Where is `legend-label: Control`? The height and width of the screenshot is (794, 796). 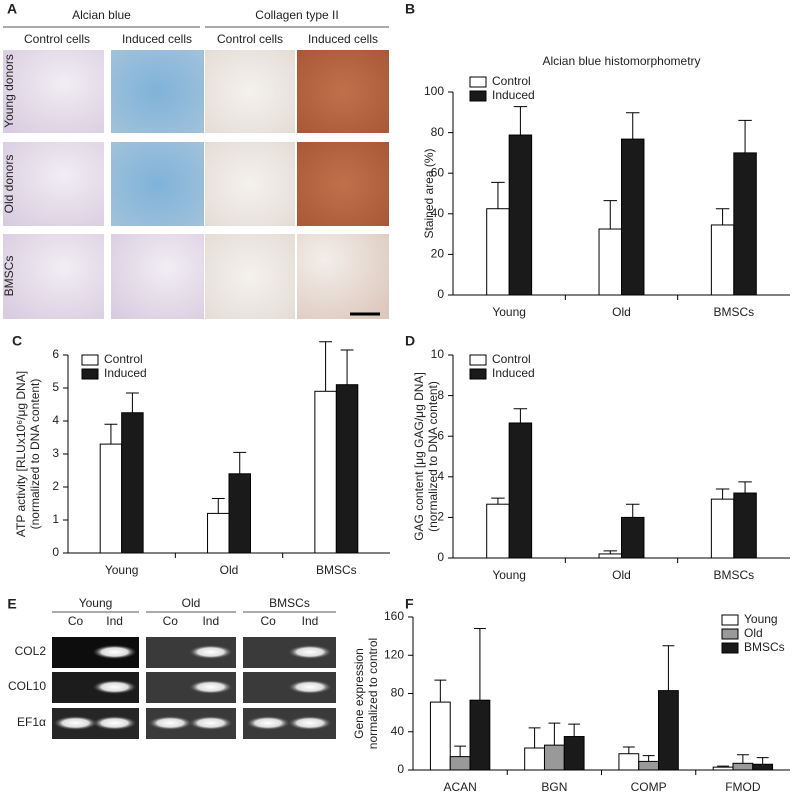
legend-label: Control is located at coordinates (511, 81).